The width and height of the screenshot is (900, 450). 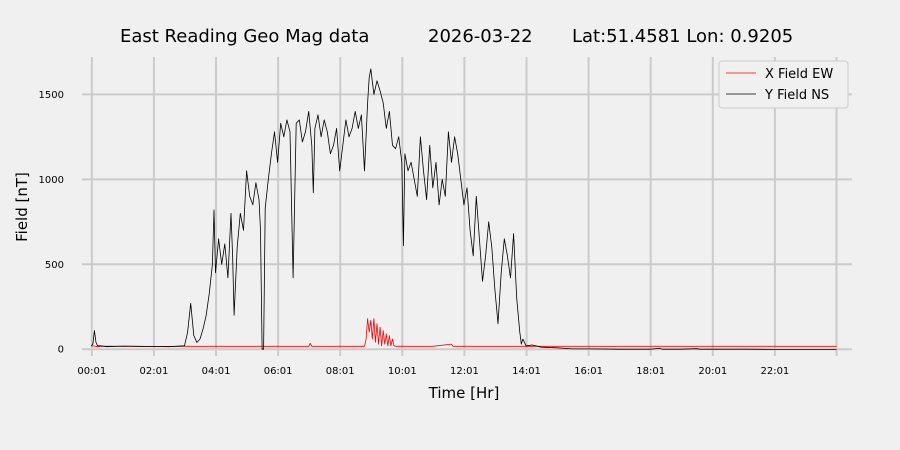 I want to click on y-tick-label: 500, so click(x=54, y=265).